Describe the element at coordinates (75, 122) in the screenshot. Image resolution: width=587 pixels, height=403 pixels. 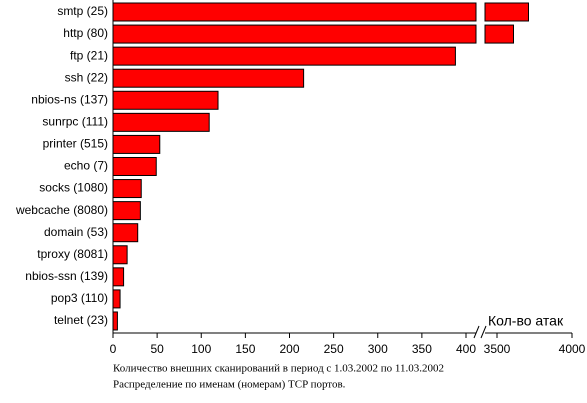
I see `y-tick-label: sunrpc (111)` at that location.